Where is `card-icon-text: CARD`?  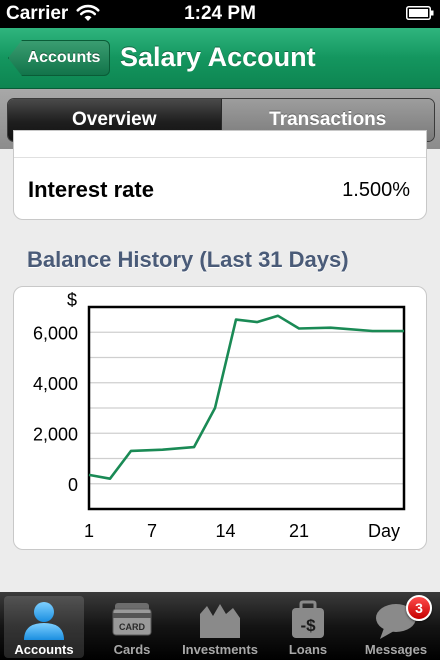 card-icon-text: CARD is located at coordinates (132, 627).